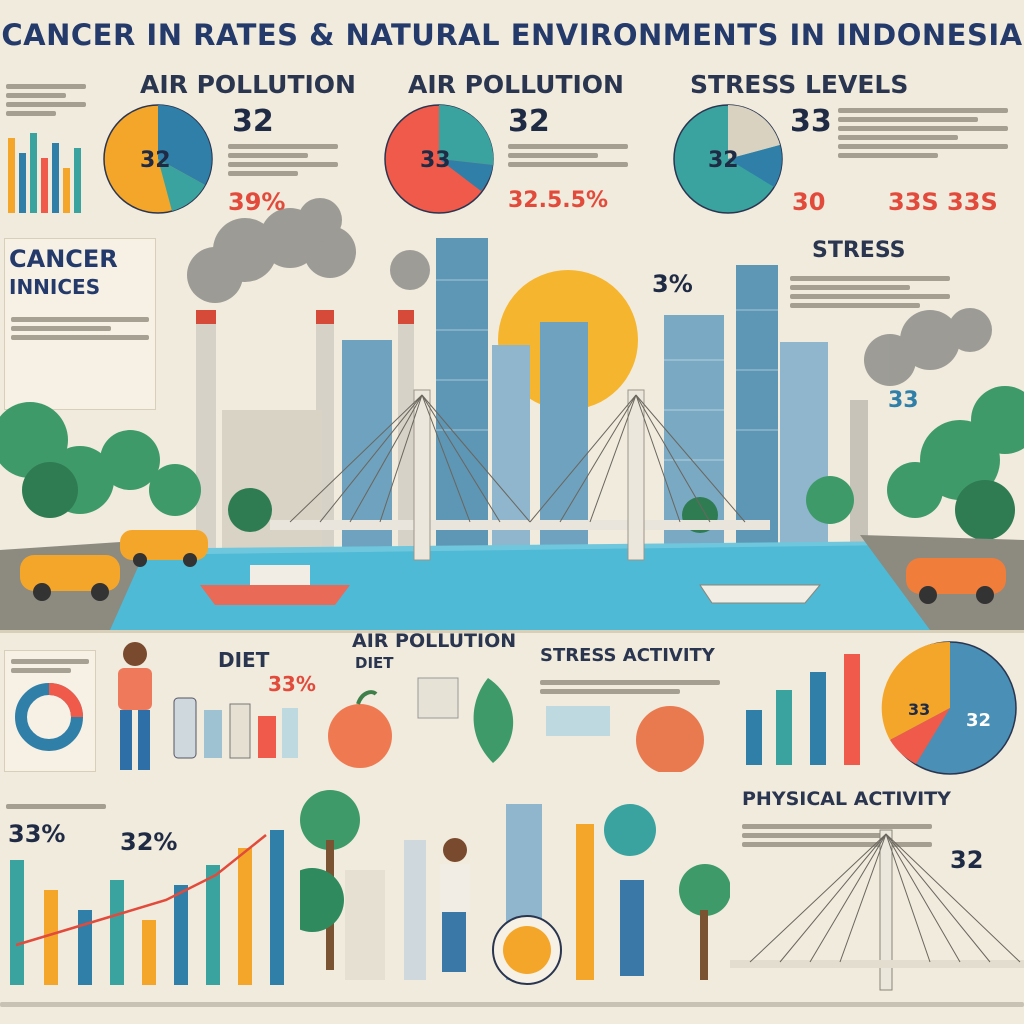 This screenshot has height=1024, width=1024. Describe the element at coordinates (943, 202) in the screenshot. I see `pct-3b: 33S 33S` at that location.